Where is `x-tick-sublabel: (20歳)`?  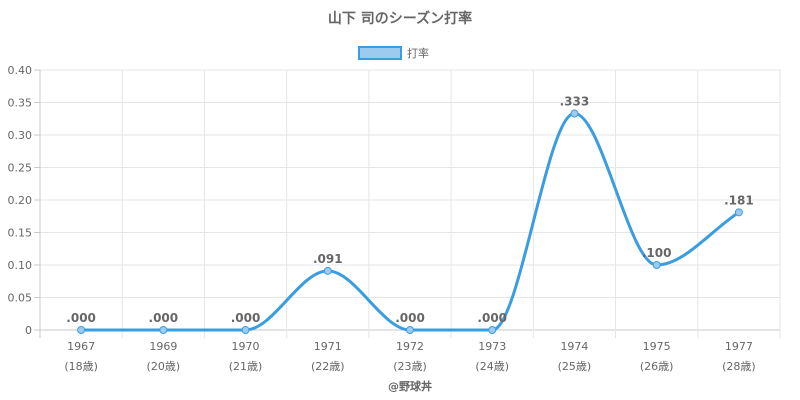
x-tick-sublabel: (20歳) is located at coordinates (164, 366).